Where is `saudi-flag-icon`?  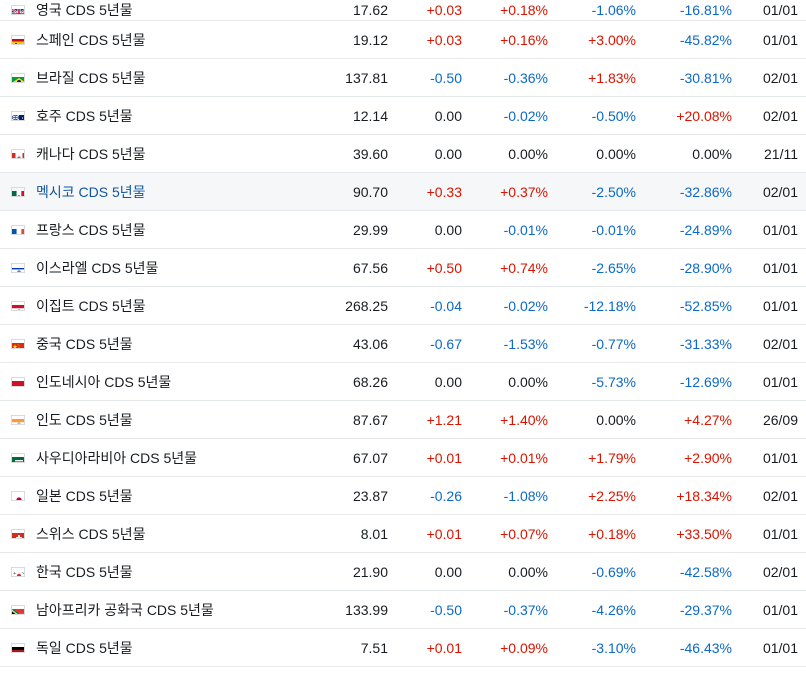
saudi-flag-icon is located at coordinates (18, 457).